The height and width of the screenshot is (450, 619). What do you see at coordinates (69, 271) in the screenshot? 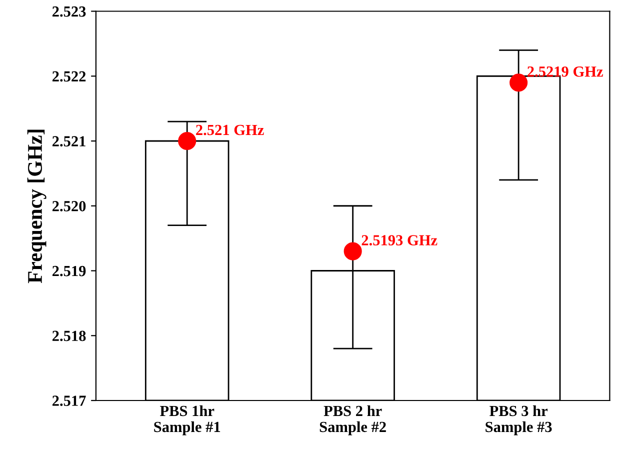
I see `y-tick-label: 2.519` at bounding box center [69, 271].